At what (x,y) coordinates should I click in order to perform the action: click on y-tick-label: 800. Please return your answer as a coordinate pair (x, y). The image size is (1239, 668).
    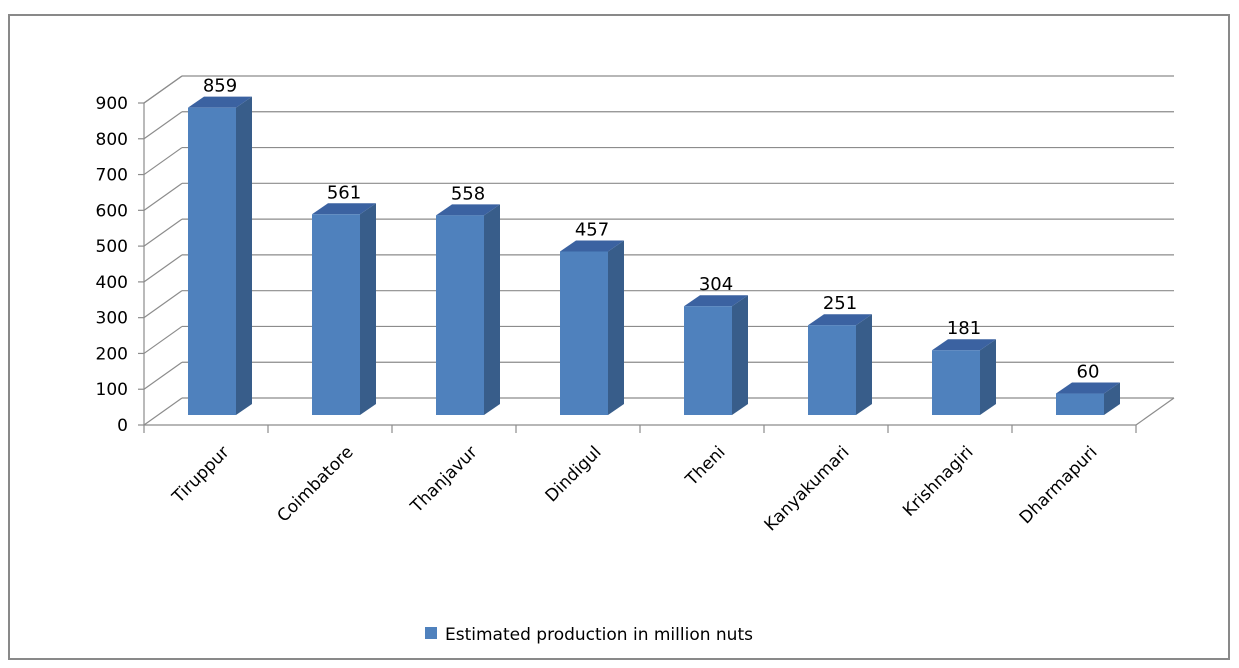
    Looking at the image, I should click on (112, 140).